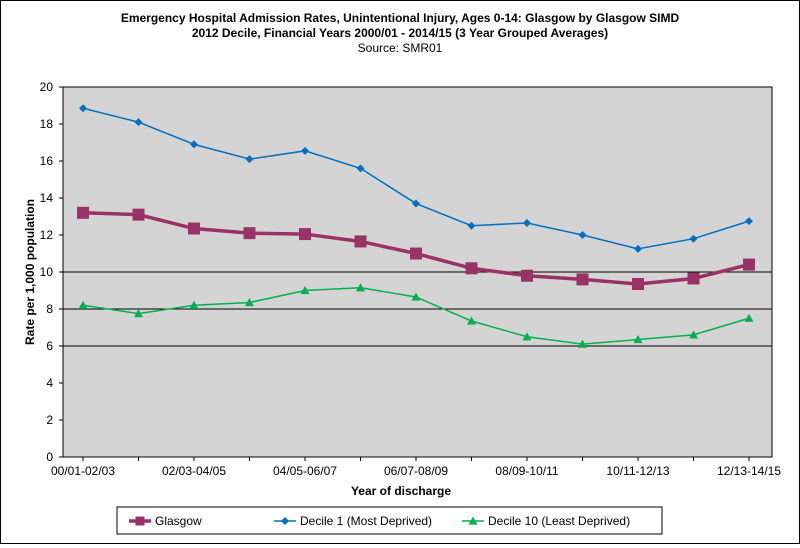 The width and height of the screenshot is (800, 548). Describe the element at coordinates (47, 87) in the screenshot. I see `y-tick-label: 20` at that location.